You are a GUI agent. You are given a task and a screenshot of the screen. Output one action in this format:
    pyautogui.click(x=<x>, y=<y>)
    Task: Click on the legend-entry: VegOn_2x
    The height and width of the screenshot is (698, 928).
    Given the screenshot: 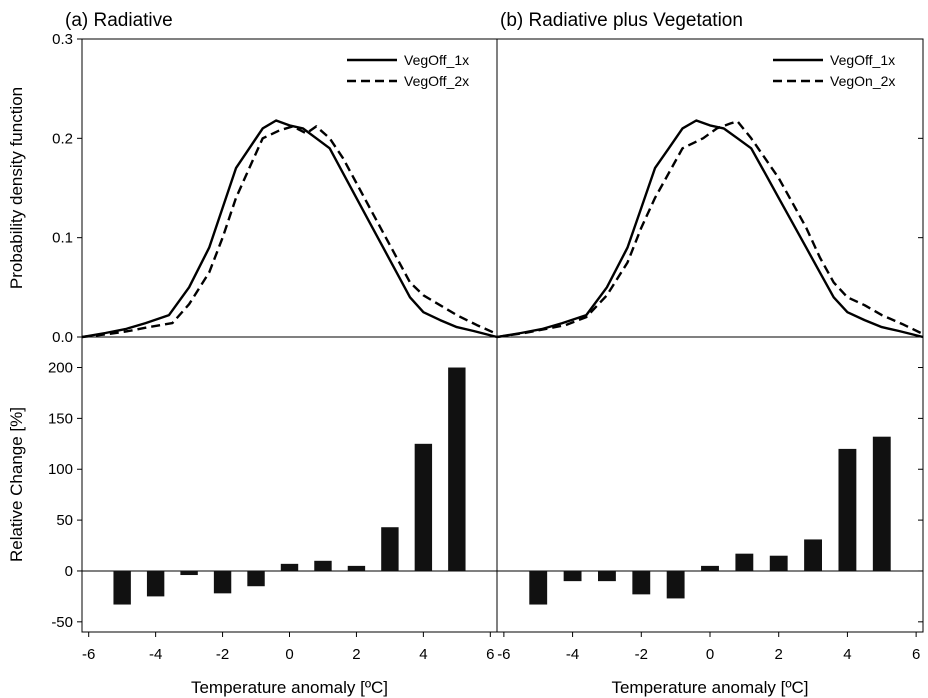 What is the action you would take?
    pyautogui.click(x=862, y=81)
    